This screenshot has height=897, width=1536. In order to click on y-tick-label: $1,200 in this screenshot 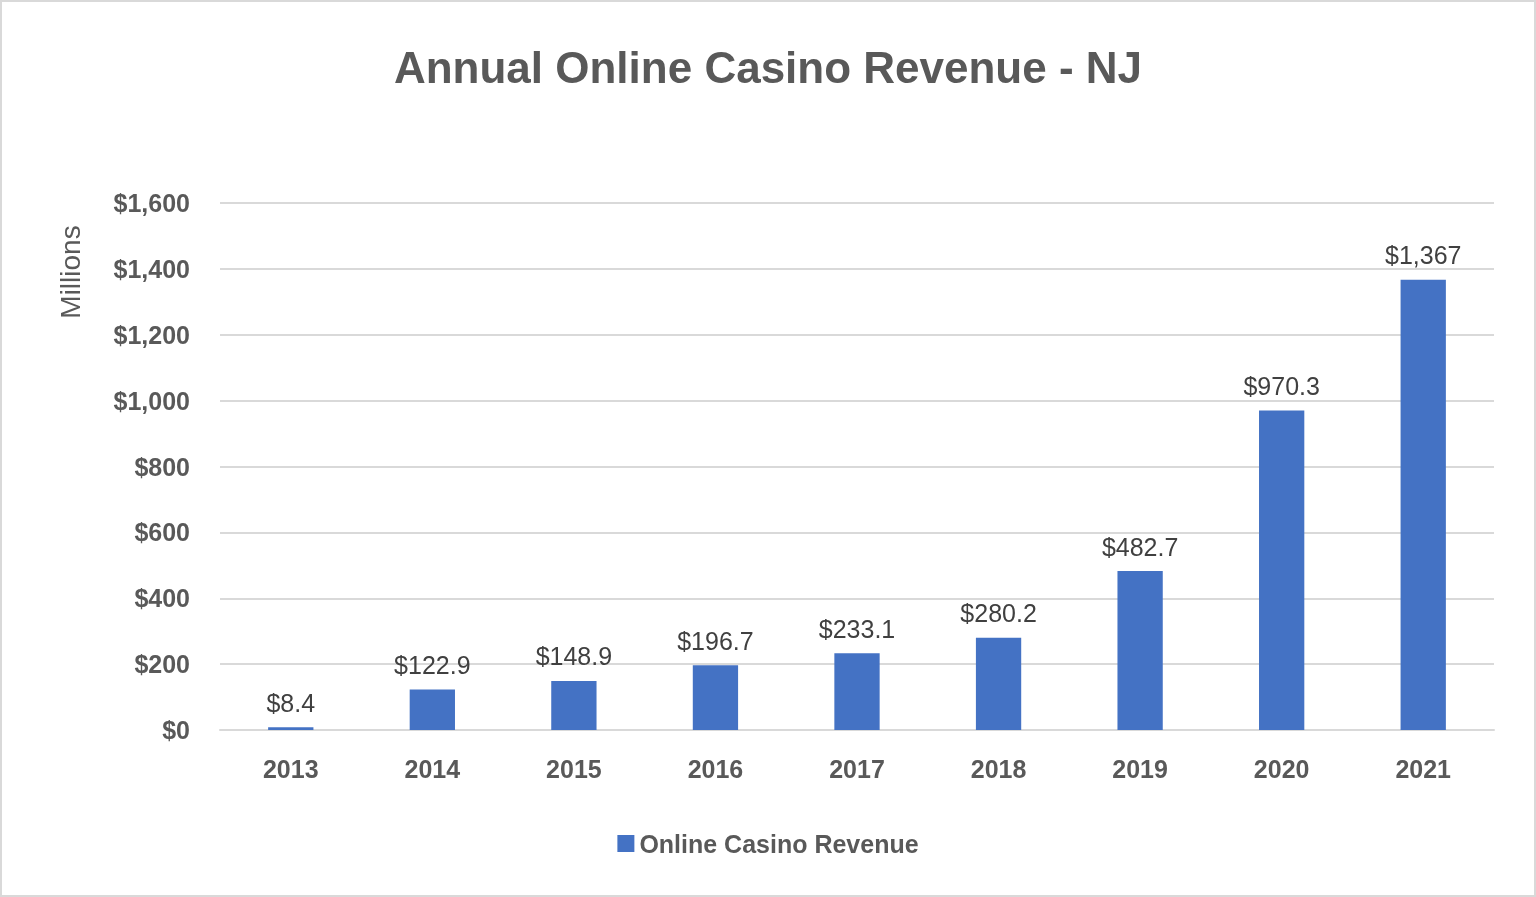, I will do `click(151, 334)`.